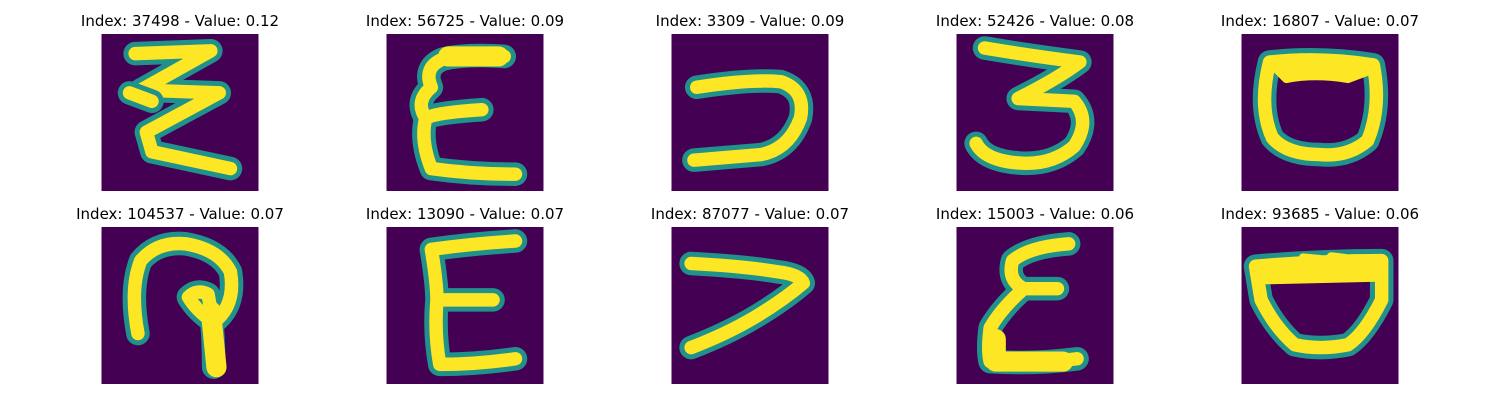 The height and width of the screenshot is (400, 1500). What do you see at coordinates (465, 214) in the screenshot?
I see `sample-title: Index: 13090 - Value: 0.07` at bounding box center [465, 214].